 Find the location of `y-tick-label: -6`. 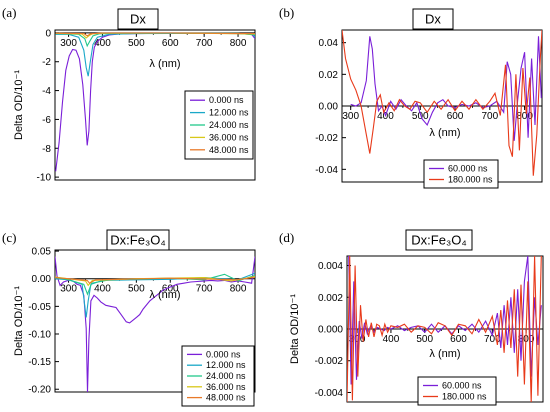

y-tick-label: -6 is located at coordinates (46, 120).